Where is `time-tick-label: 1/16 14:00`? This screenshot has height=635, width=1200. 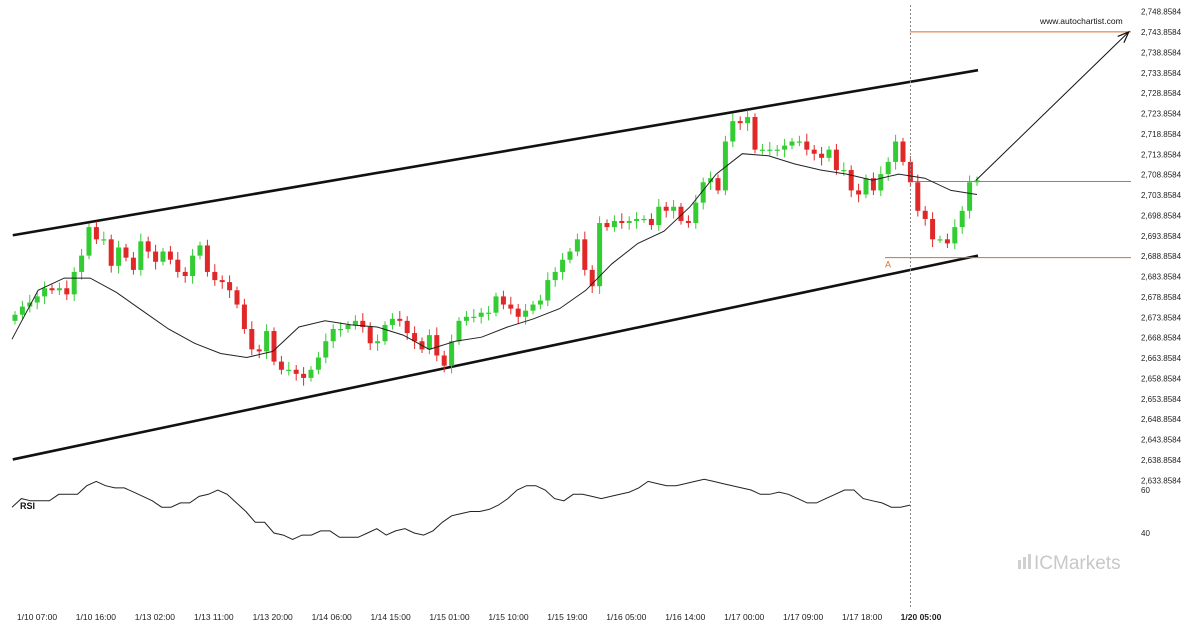
time-tick-label: 1/16 14:00 is located at coordinates (685, 617).